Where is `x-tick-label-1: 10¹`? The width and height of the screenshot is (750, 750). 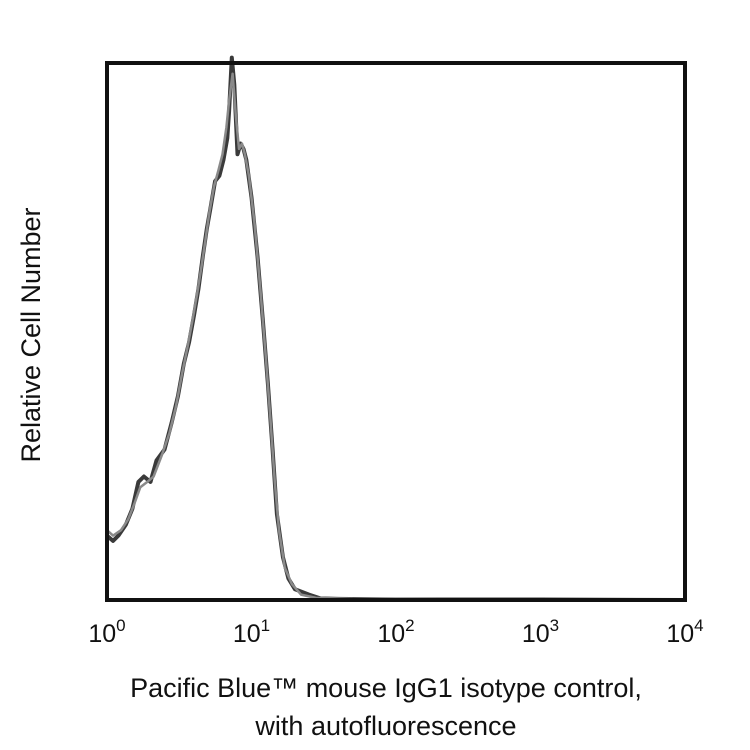 x-tick-label-1: 10¹ is located at coordinates (251, 632).